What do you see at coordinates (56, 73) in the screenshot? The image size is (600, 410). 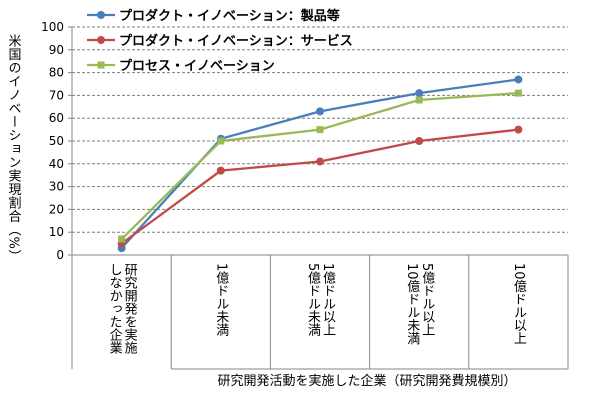 I see `y-tick-label-80: 80` at bounding box center [56, 73].